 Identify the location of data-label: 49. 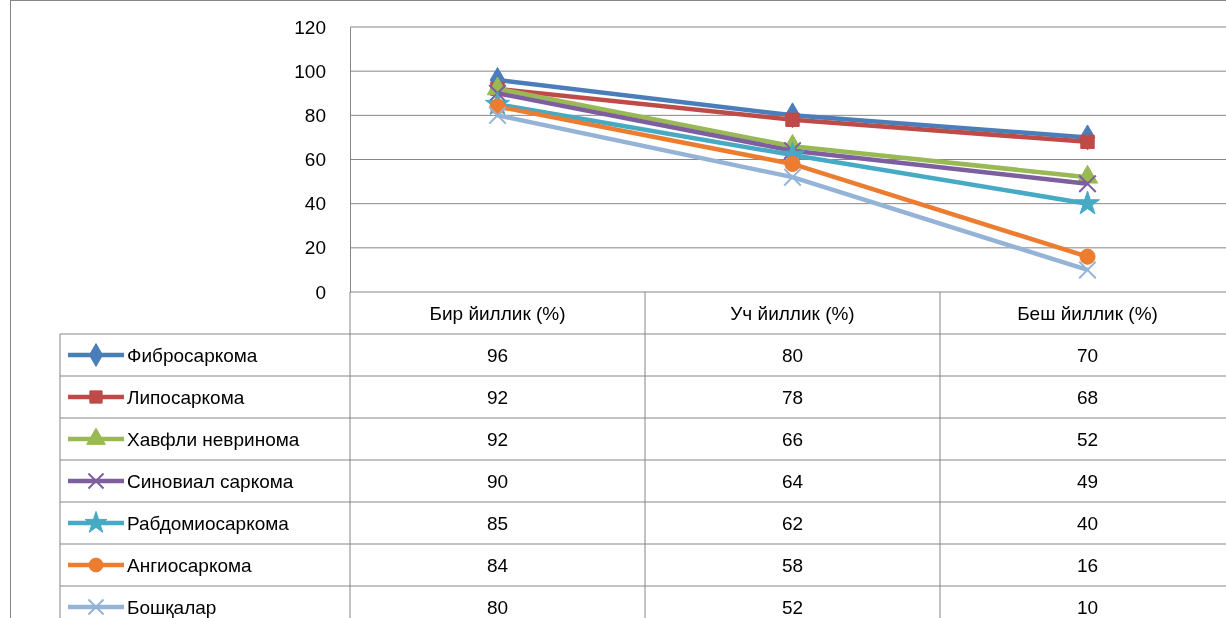
(1087, 481).